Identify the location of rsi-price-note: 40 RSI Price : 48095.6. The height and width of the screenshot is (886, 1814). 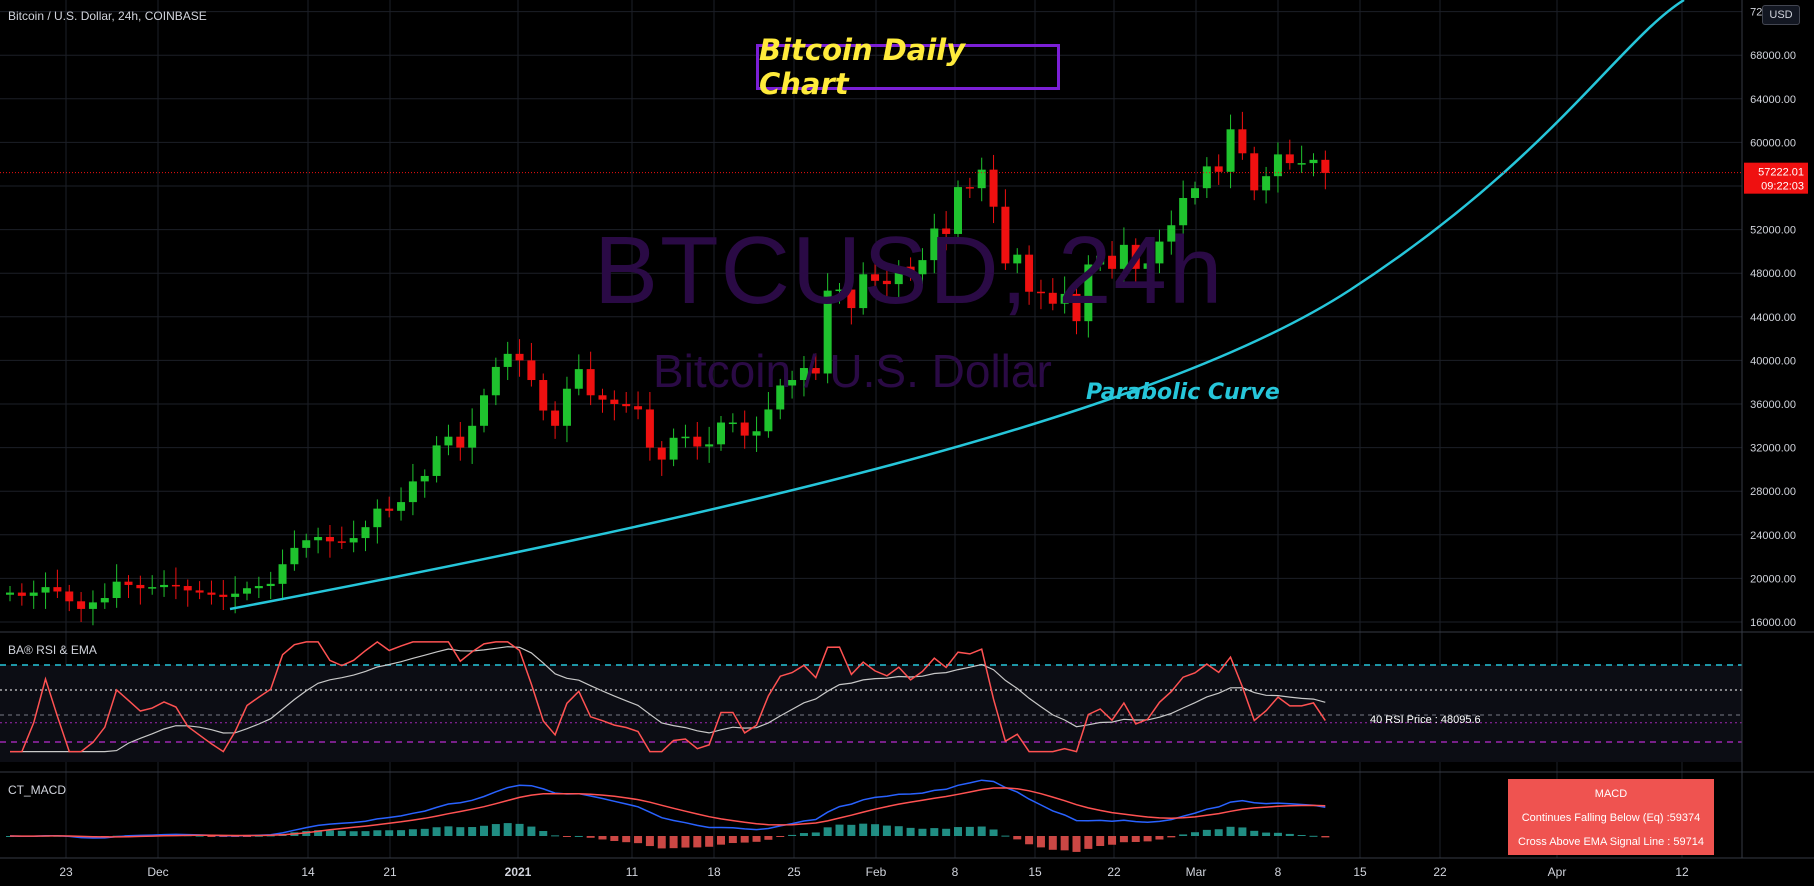
(1425, 720).